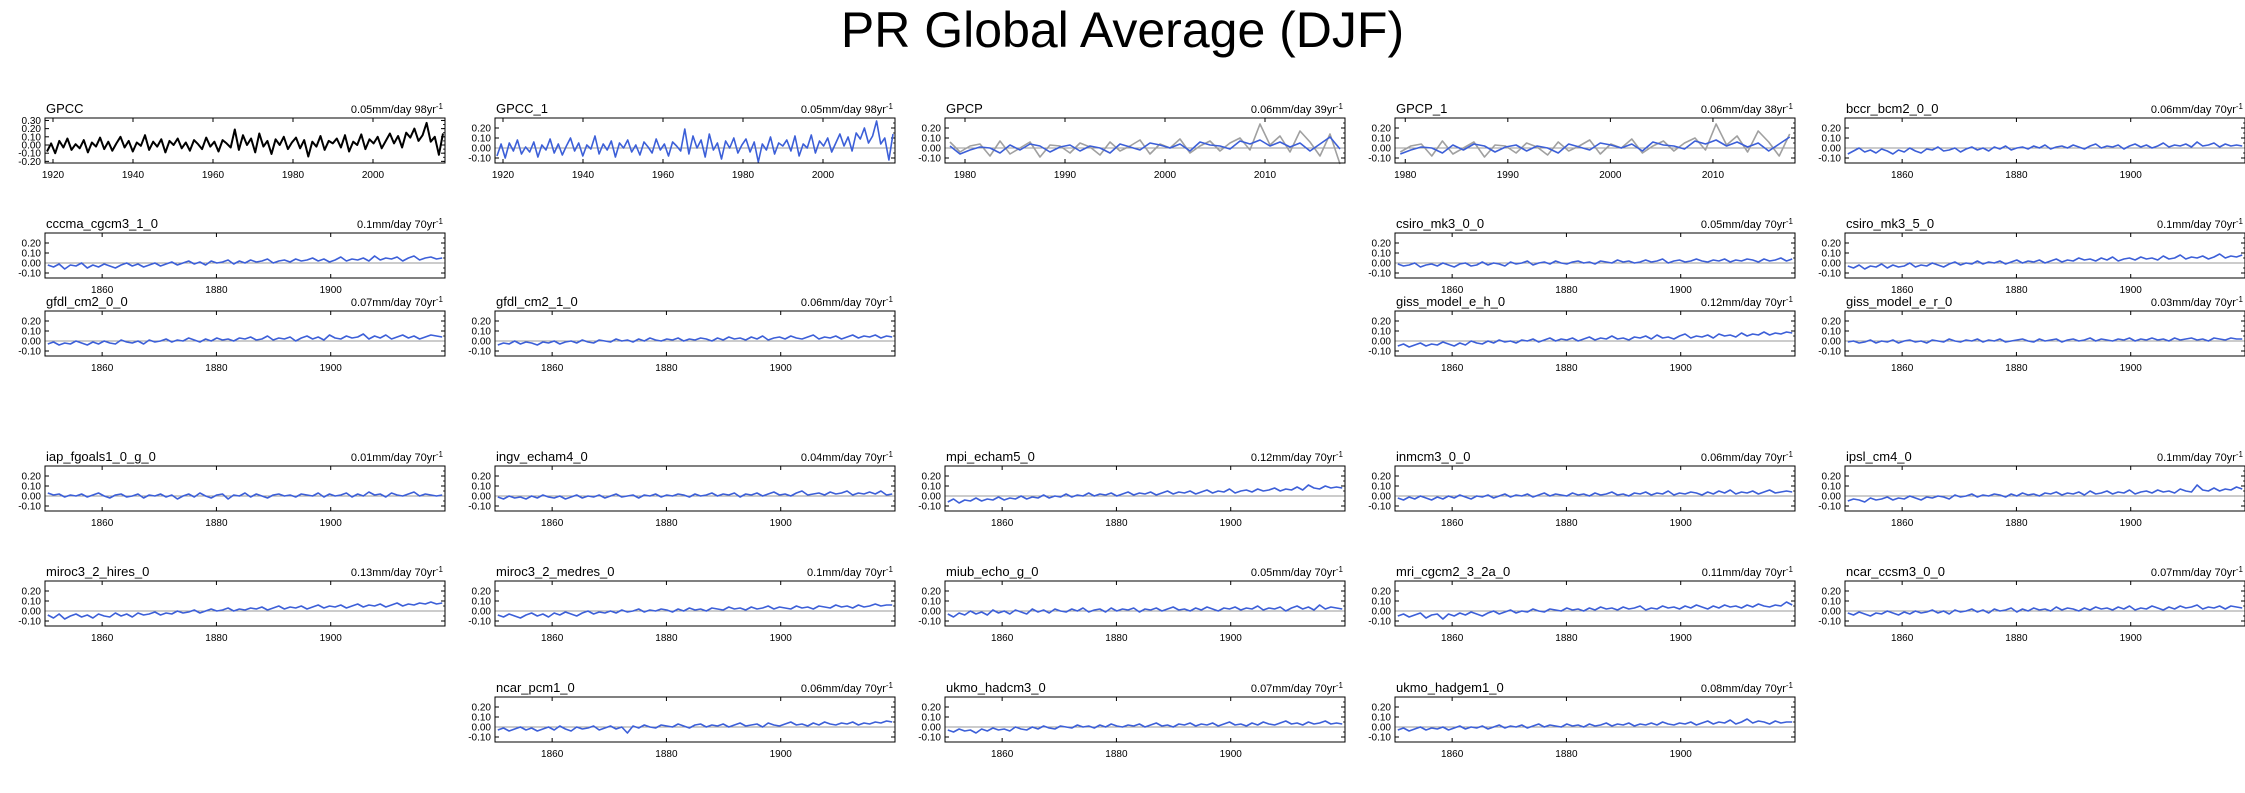  What do you see at coordinates (1747, 688) in the screenshot?
I see `panel-trend: 0.08mm/day 70yr-1` at bounding box center [1747, 688].